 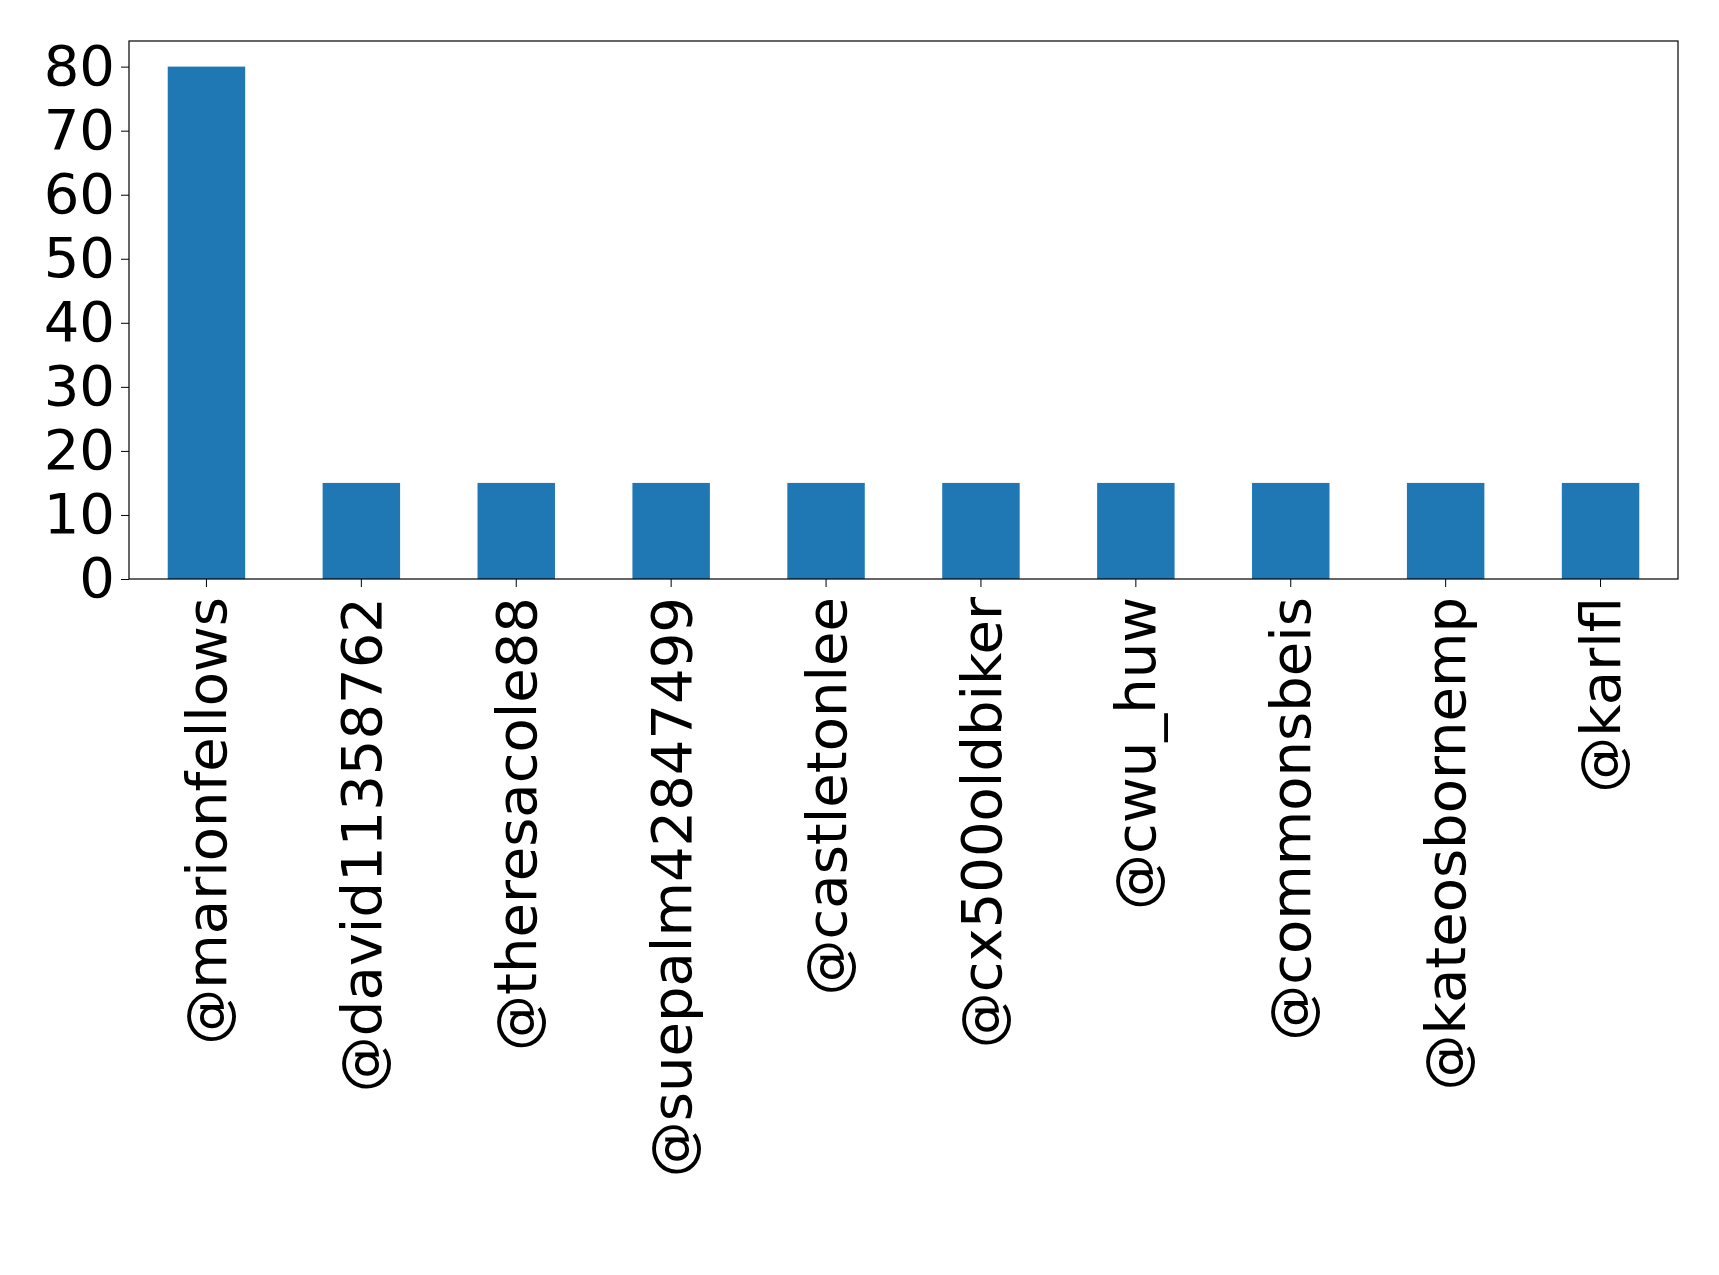 What do you see at coordinates (361, 845) in the screenshot?
I see `x-tick-label: @david11358762` at bounding box center [361, 845].